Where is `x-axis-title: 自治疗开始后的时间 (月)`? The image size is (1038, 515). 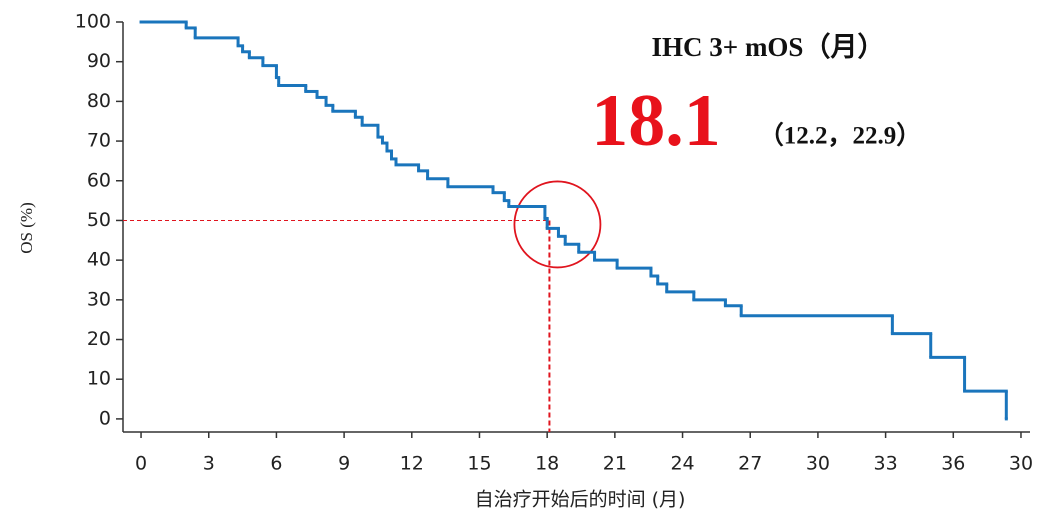
x-axis-title: 自治疗开始后的时间 (月) is located at coordinates (580, 500).